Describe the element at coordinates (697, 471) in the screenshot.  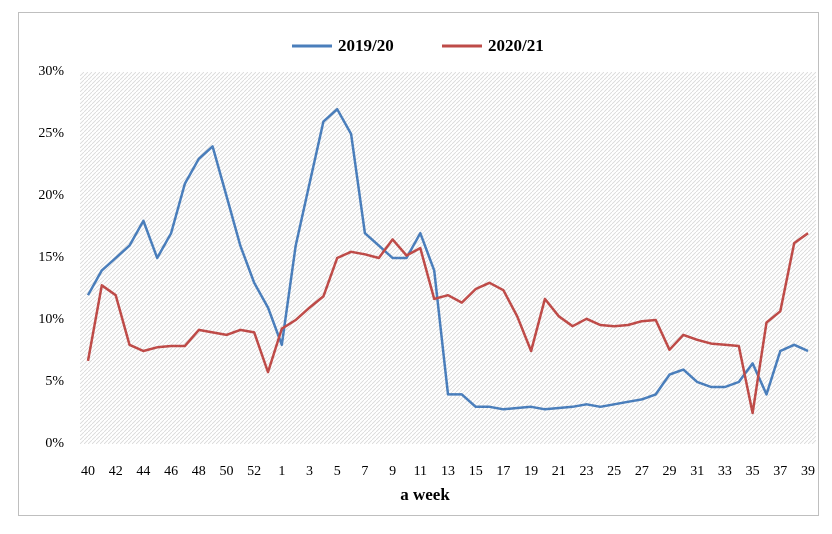
I see `x-tick-label: 31` at that location.